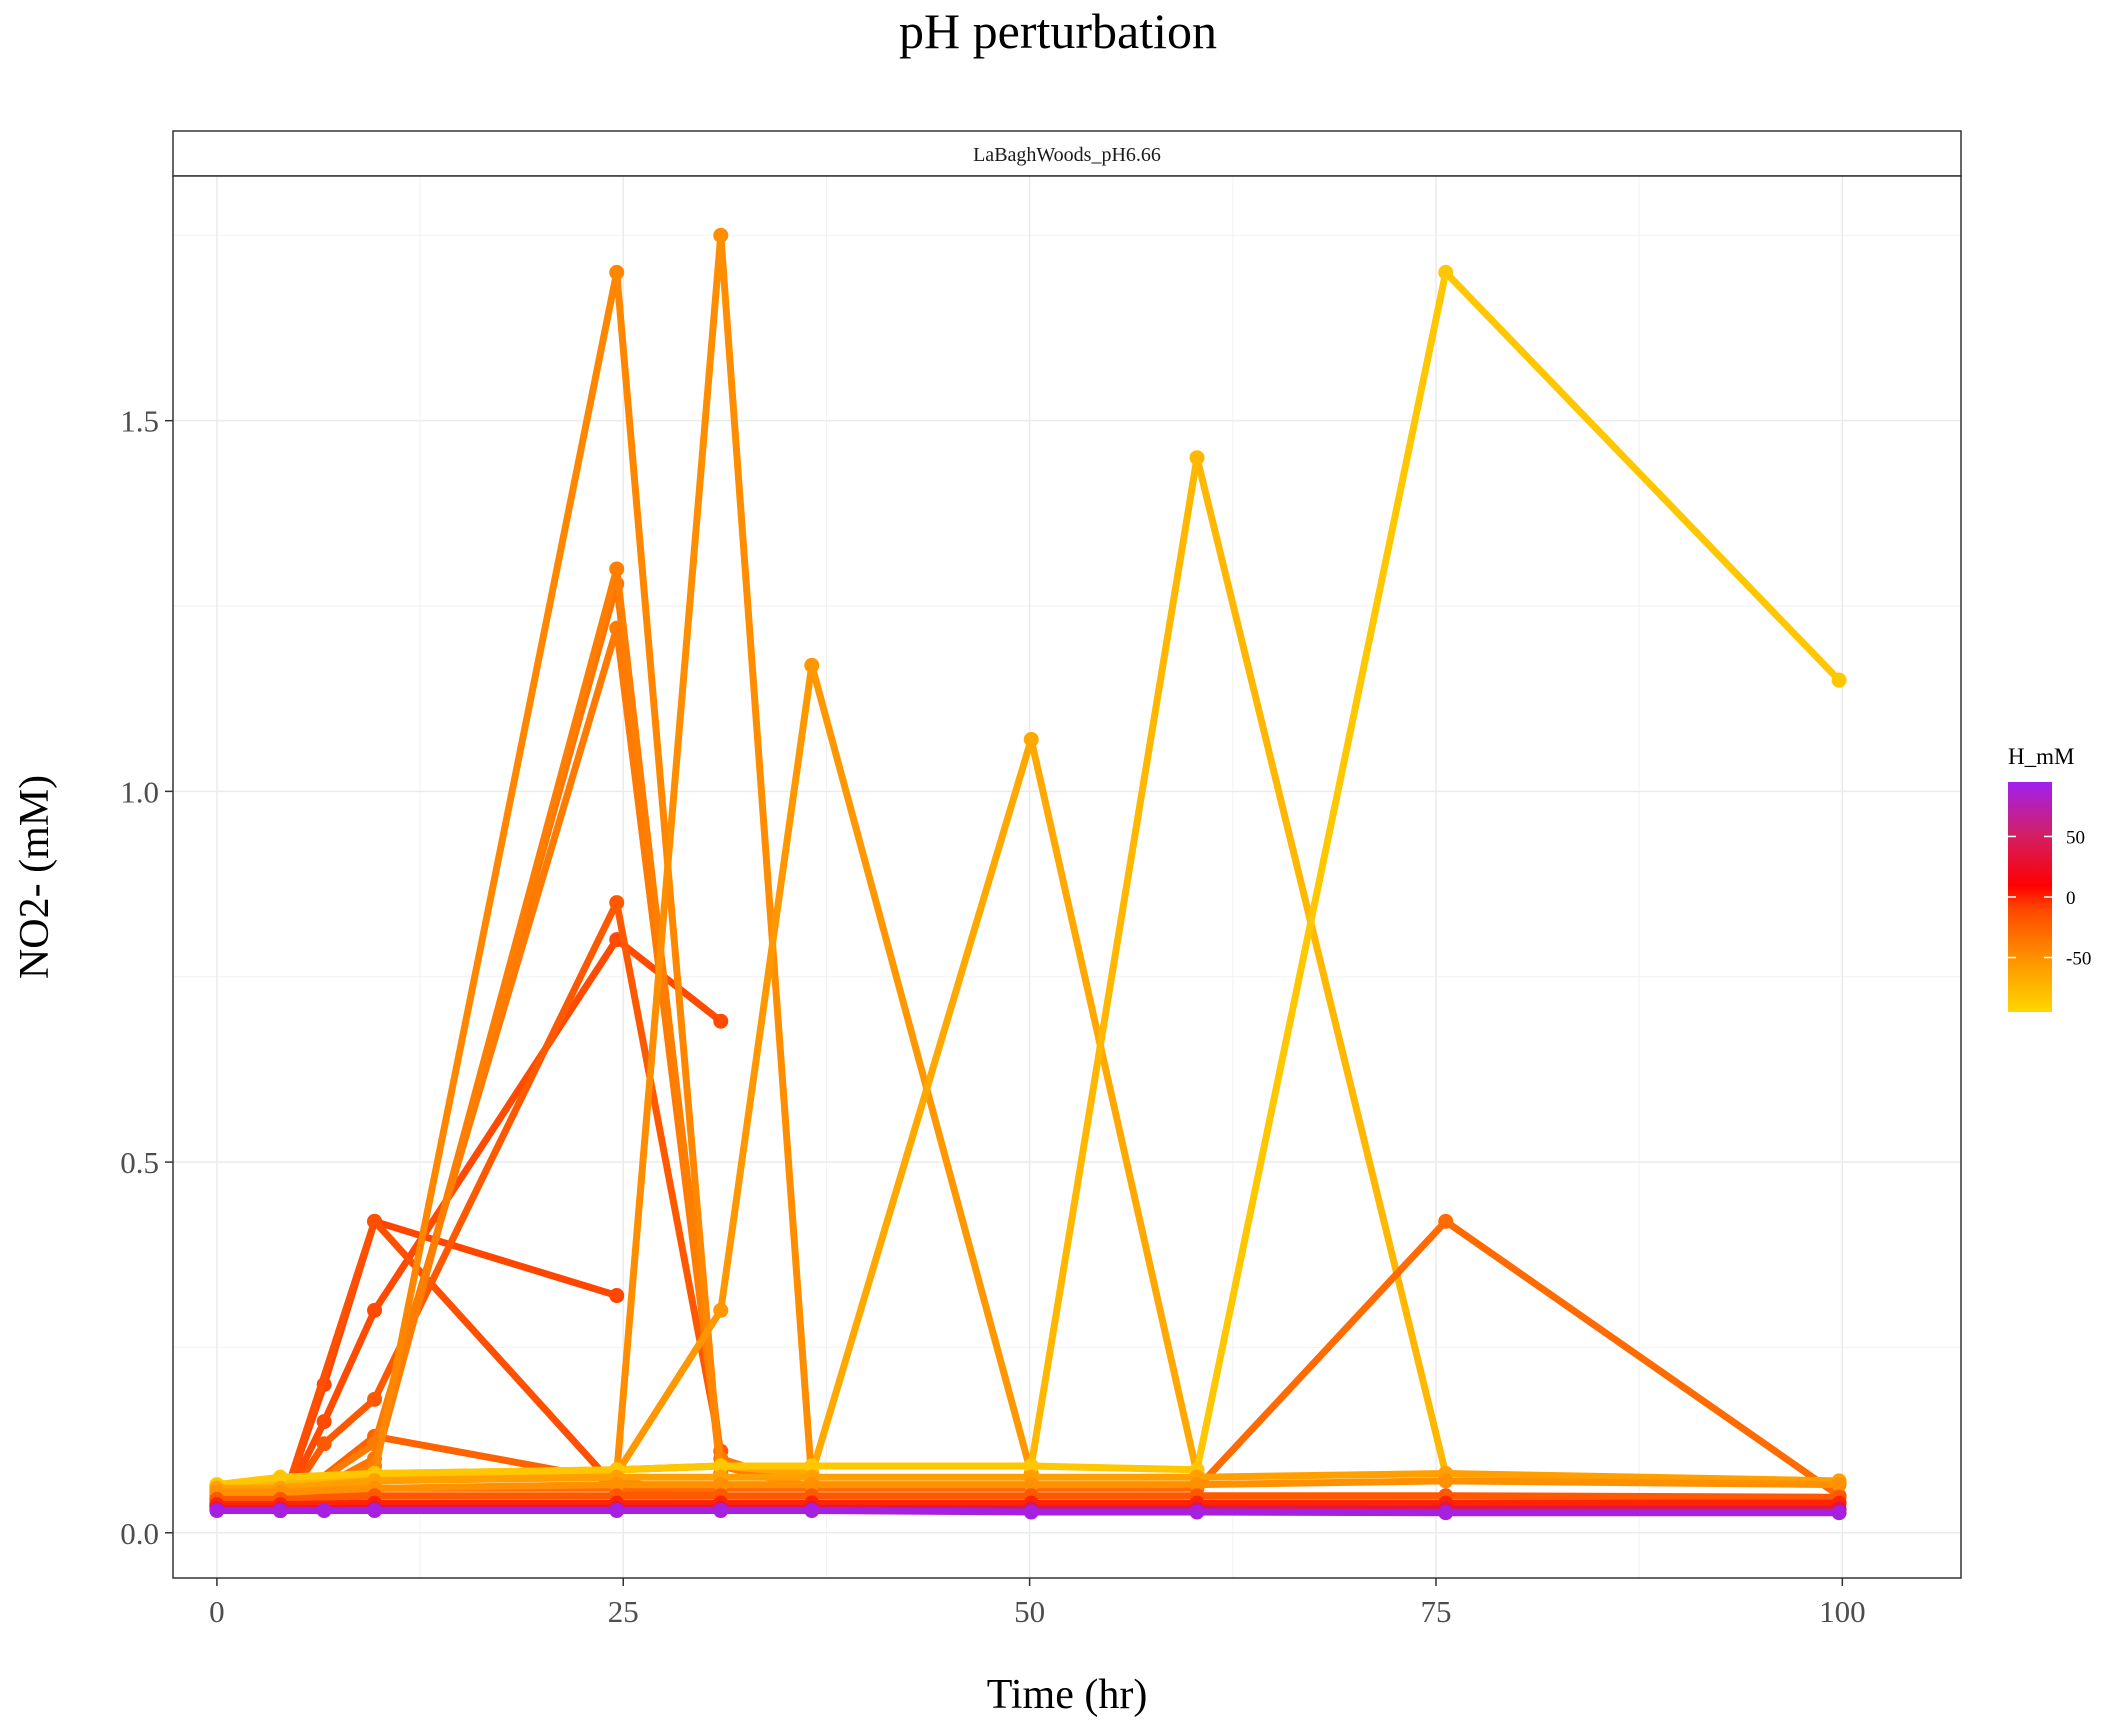  I want to click on x-tick-label: 0, so click(217, 1611).